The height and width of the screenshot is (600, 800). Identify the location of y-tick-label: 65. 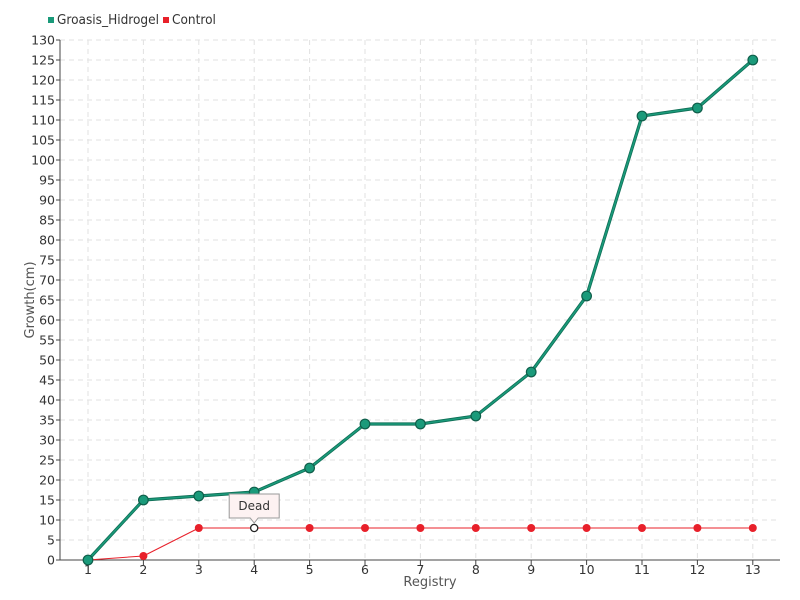
(47, 300).